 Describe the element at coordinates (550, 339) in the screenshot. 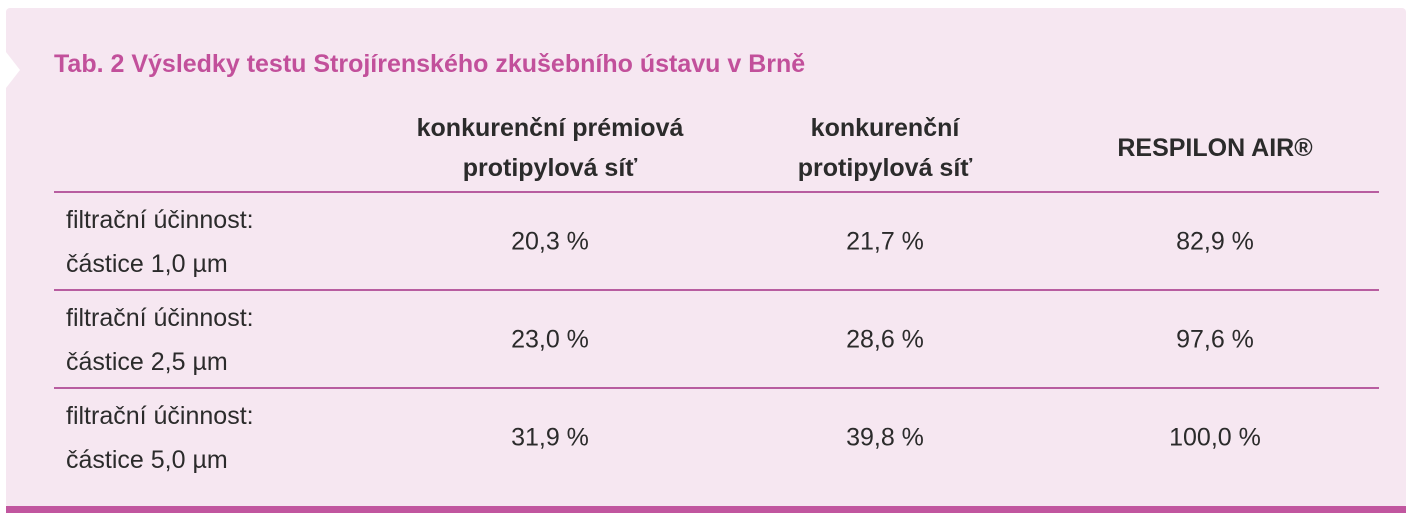

I see `table-cell: 23,0 %` at that location.